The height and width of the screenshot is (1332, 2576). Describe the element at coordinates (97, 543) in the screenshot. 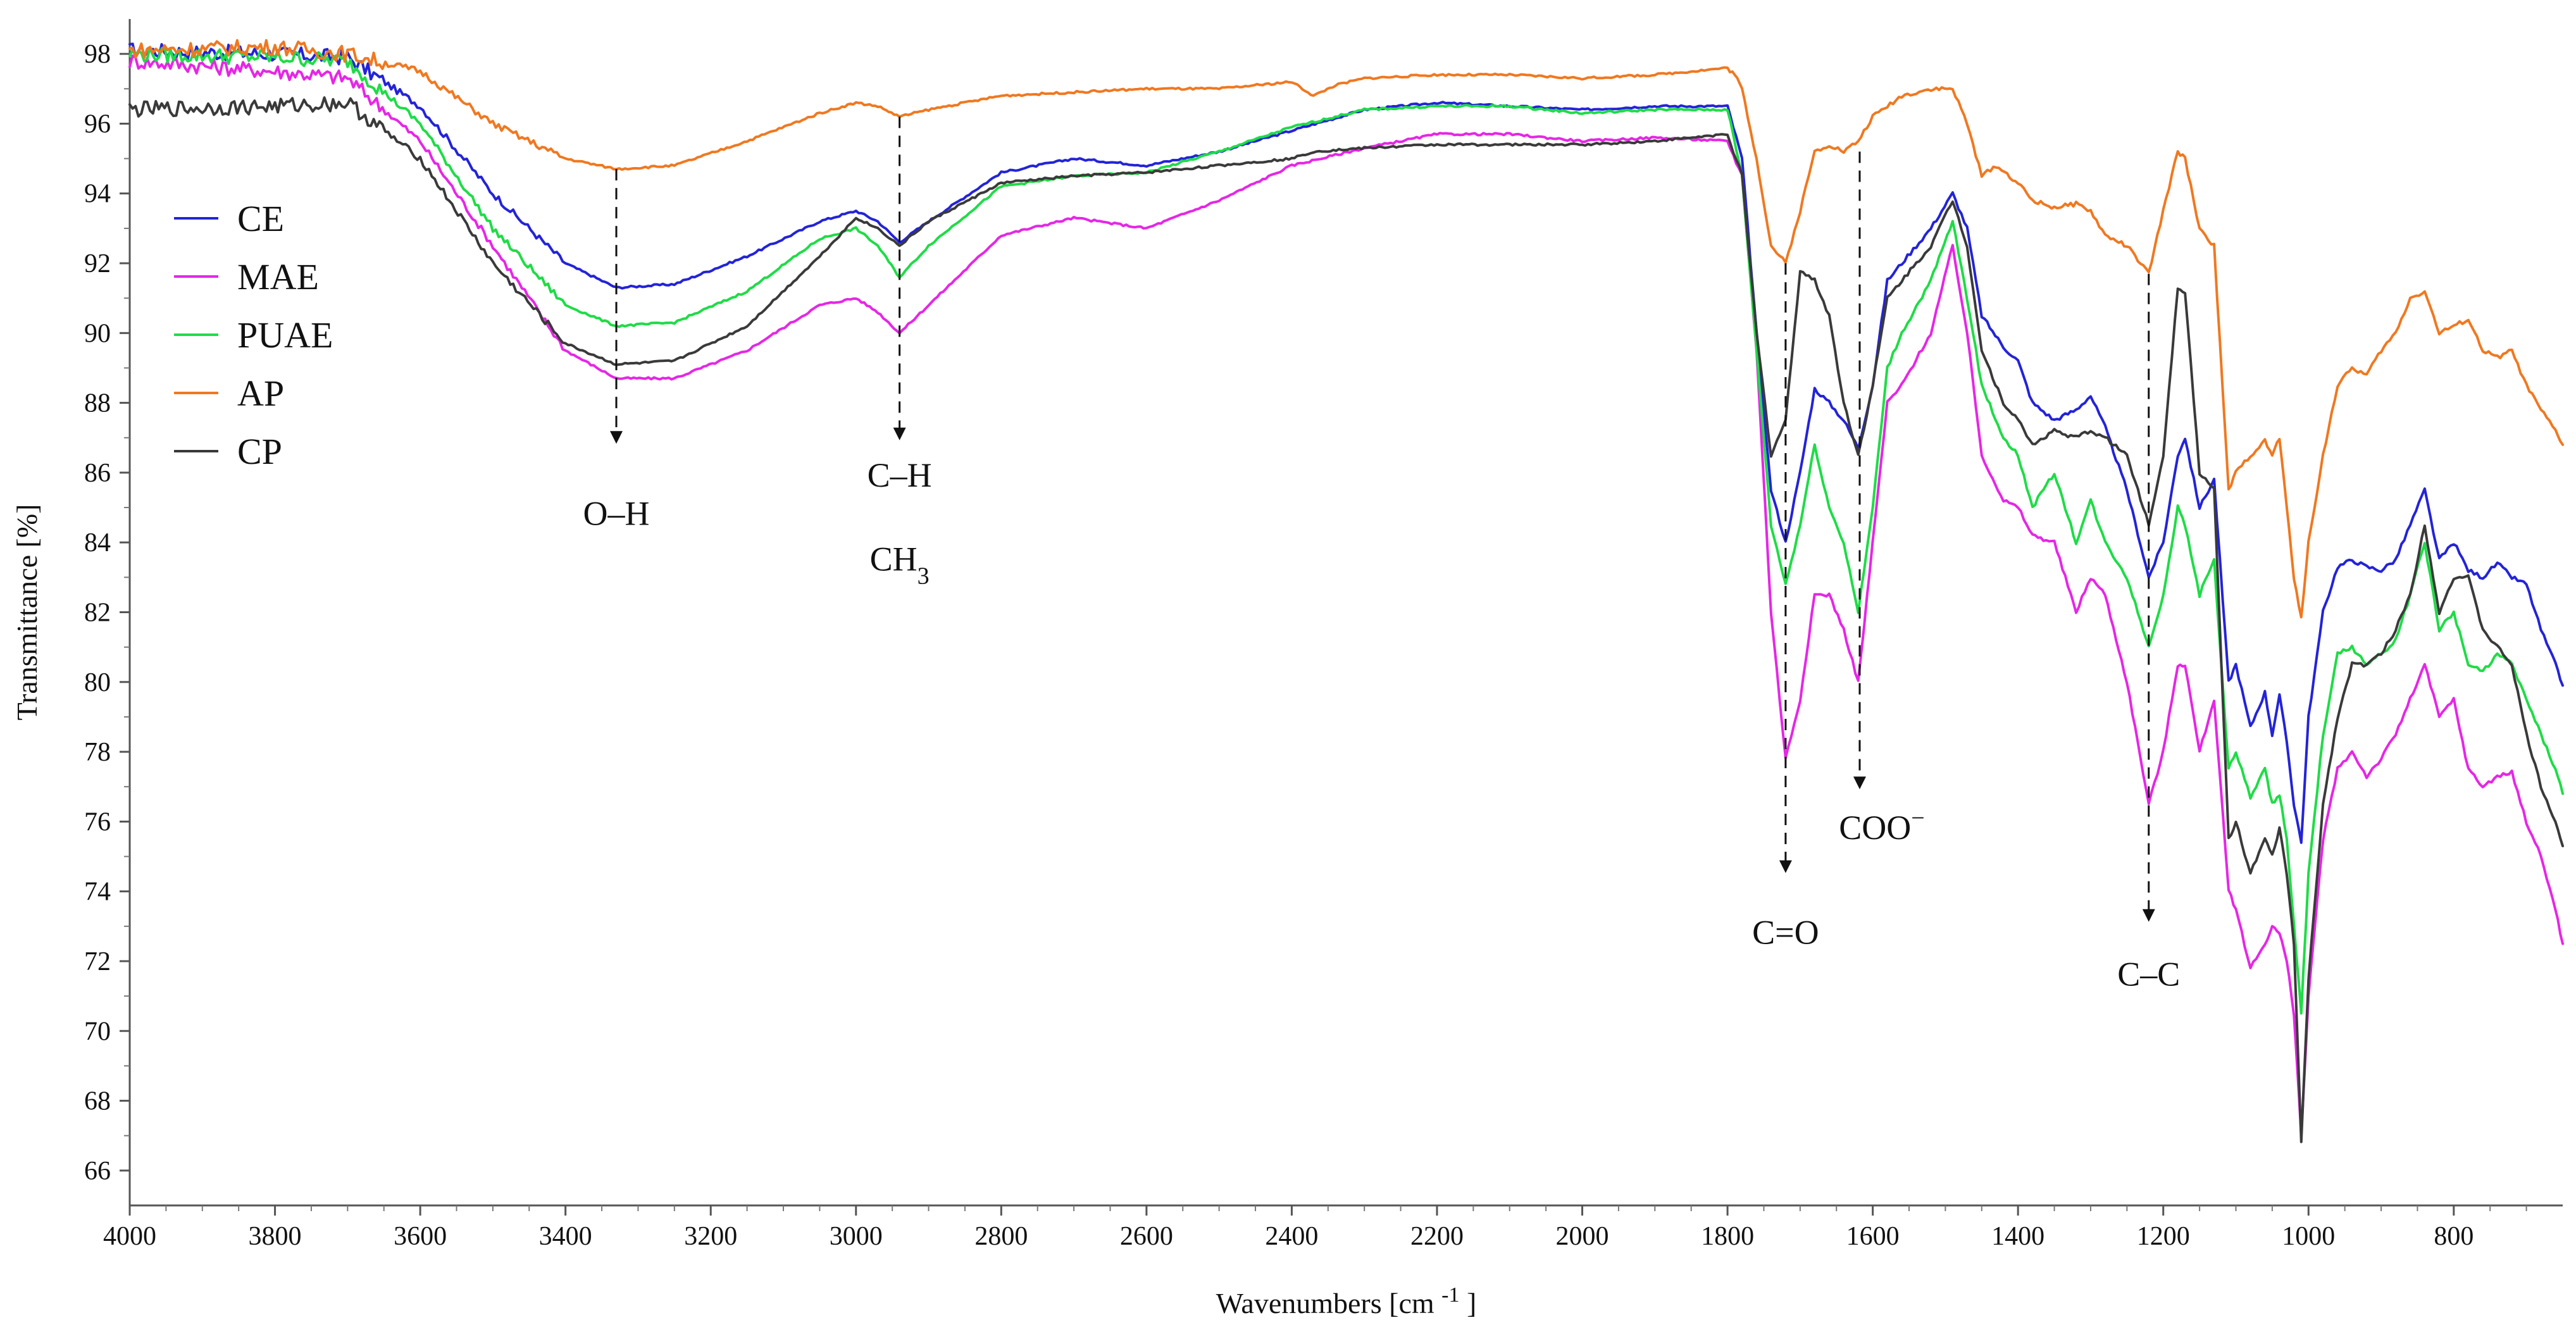

I see `y-tick-label: 84` at that location.